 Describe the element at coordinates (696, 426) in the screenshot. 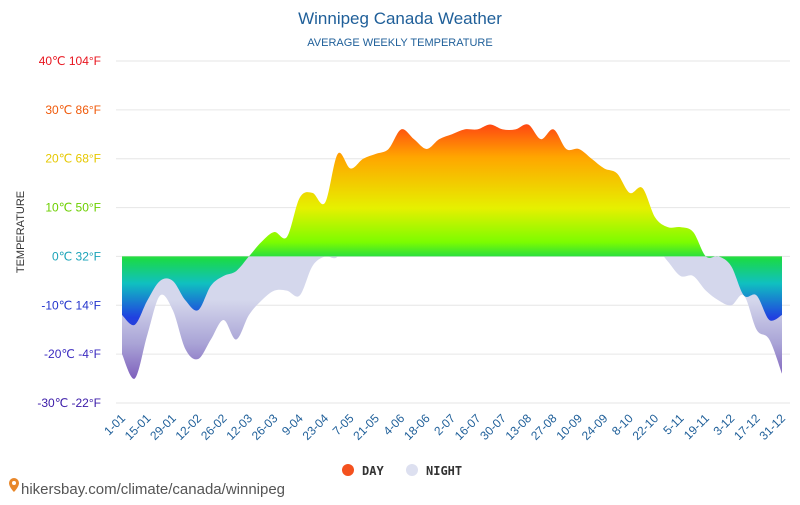

I see `x-tick-label: 19-11` at that location.